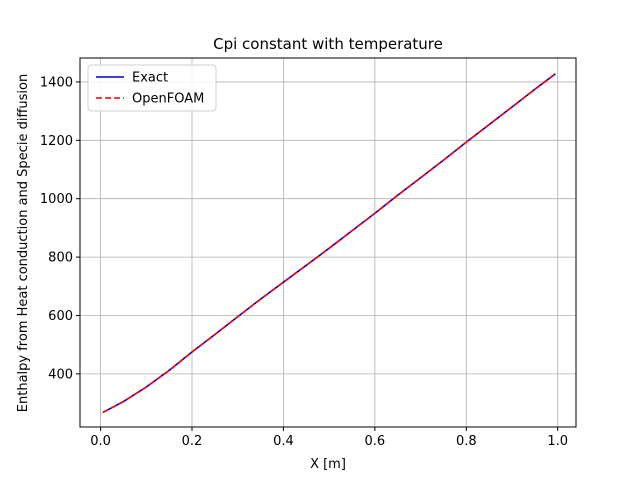  Describe the element at coordinates (60, 258) in the screenshot. I see `y-tick-label: 800` at that location.